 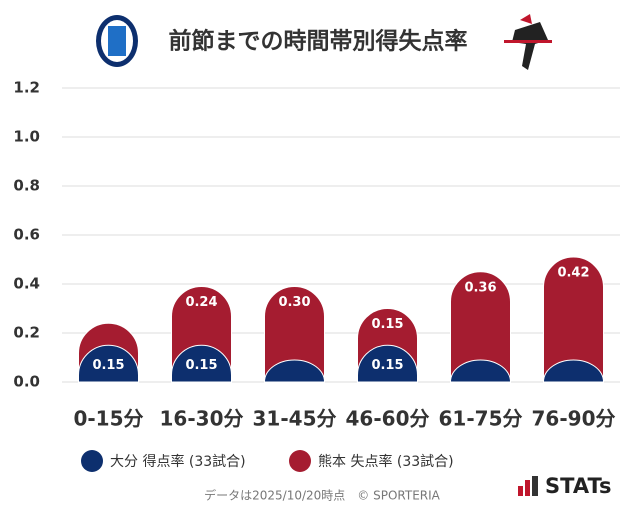 I want to click on legend-label: 熊本 失点率 (33試合), so click(x=386, y=461).